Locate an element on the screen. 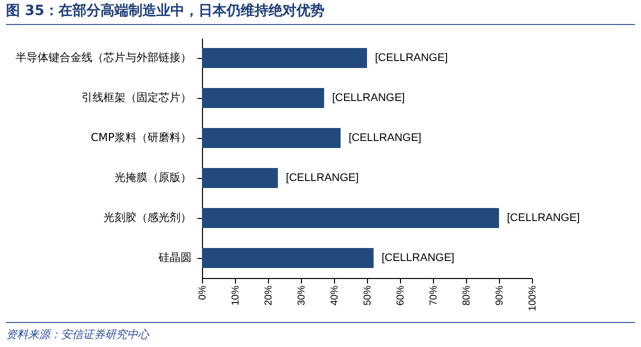 This screenshot has height=347, width=641. x-tick-label: 0% is located at coordinates (203, 292).